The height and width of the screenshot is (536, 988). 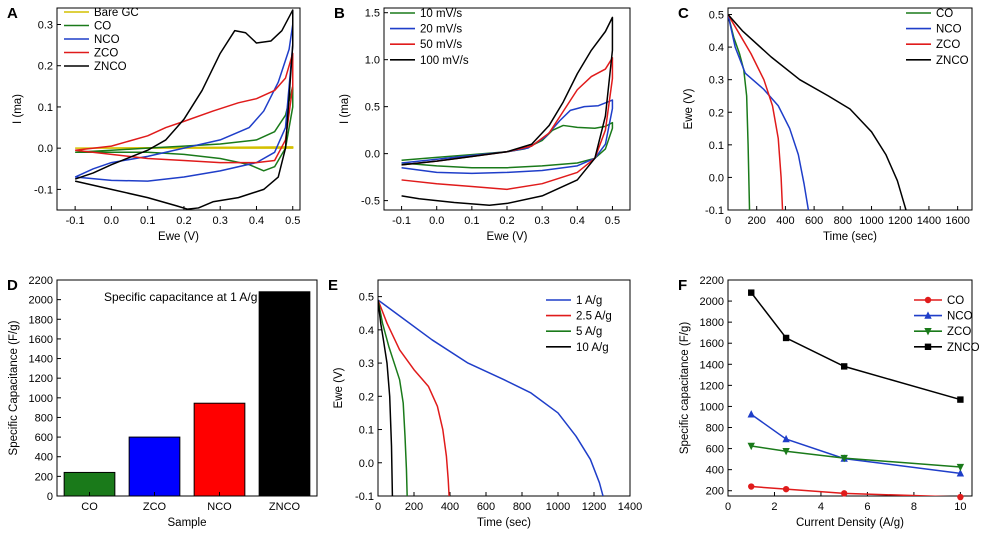 I want to click on x-axis-label: Time (sec), so click(x=850, y=237).